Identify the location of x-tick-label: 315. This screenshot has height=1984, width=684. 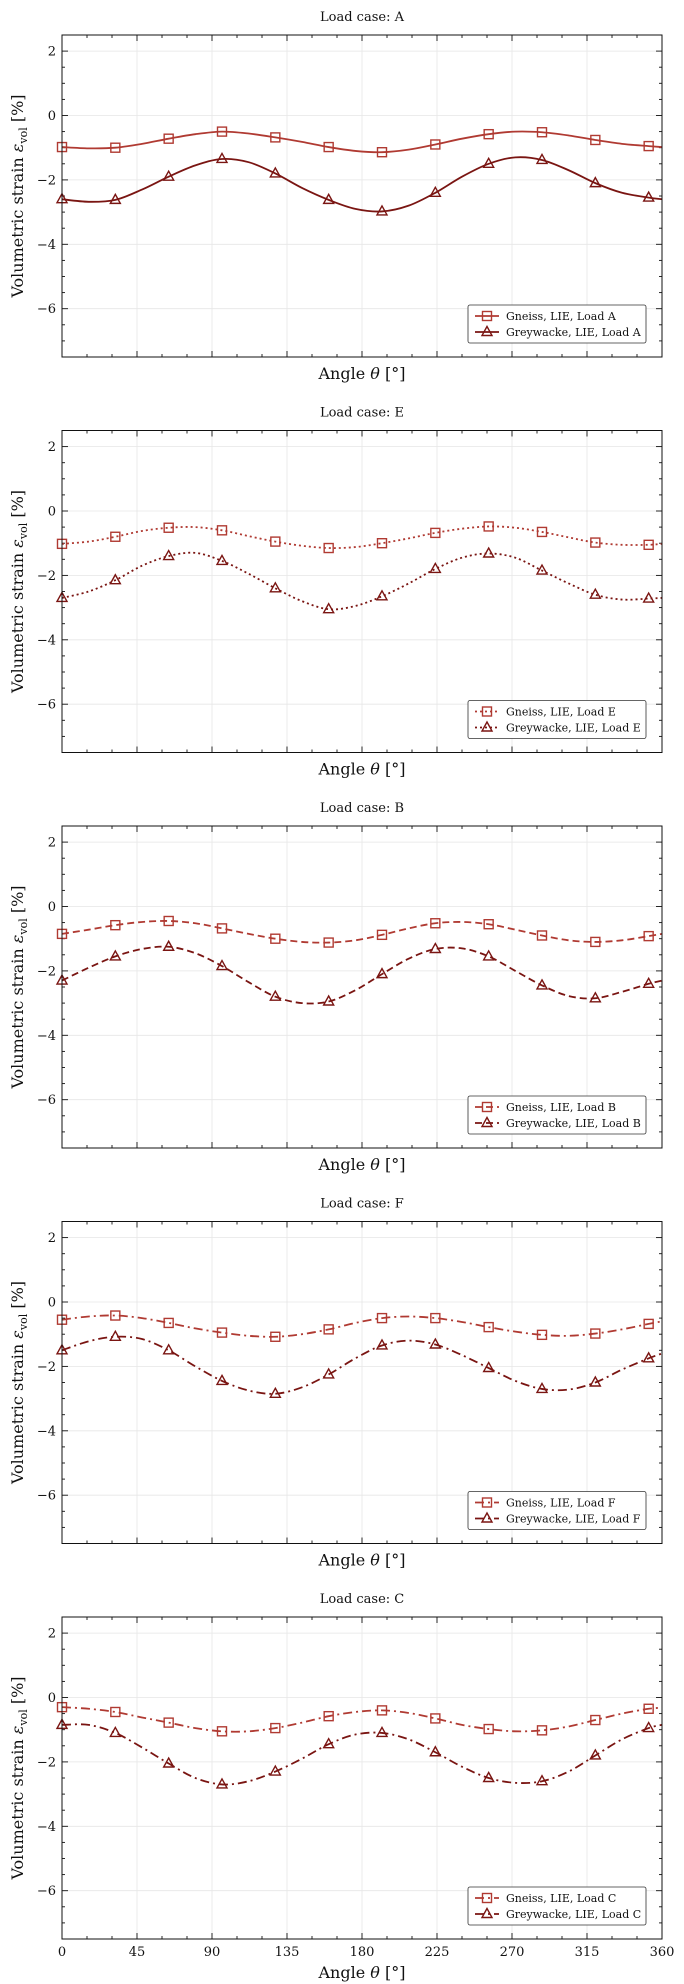
(587, 1952).